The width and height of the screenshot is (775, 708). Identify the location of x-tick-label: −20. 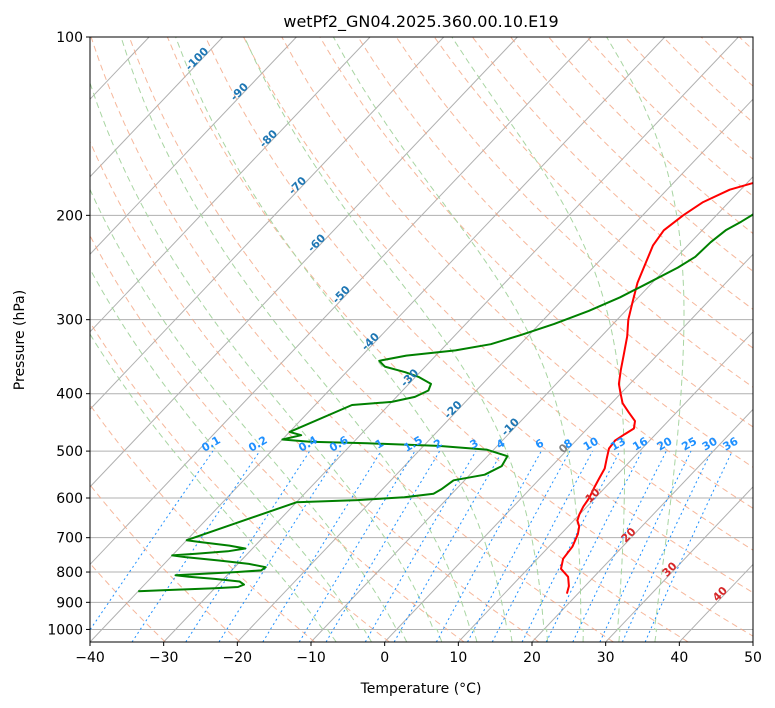
(238, 658).